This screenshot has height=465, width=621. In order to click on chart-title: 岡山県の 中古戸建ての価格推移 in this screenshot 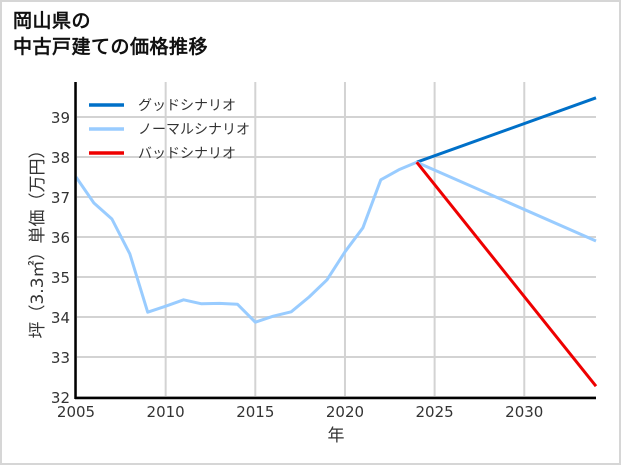, I will do `click(110, 34)`.